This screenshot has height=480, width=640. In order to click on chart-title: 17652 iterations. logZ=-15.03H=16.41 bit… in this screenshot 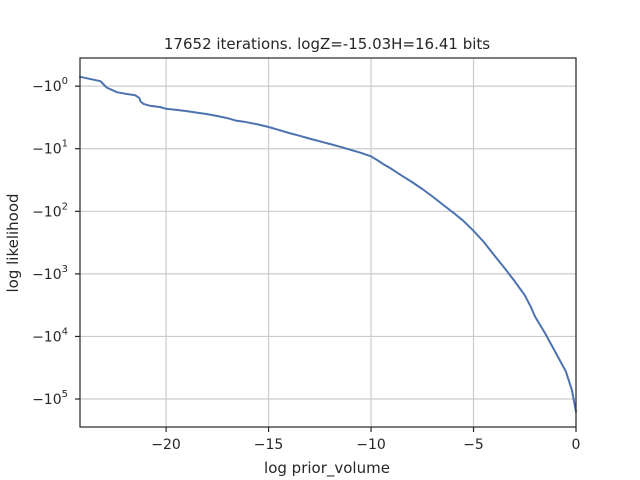, I will do `click(327, 44)`.